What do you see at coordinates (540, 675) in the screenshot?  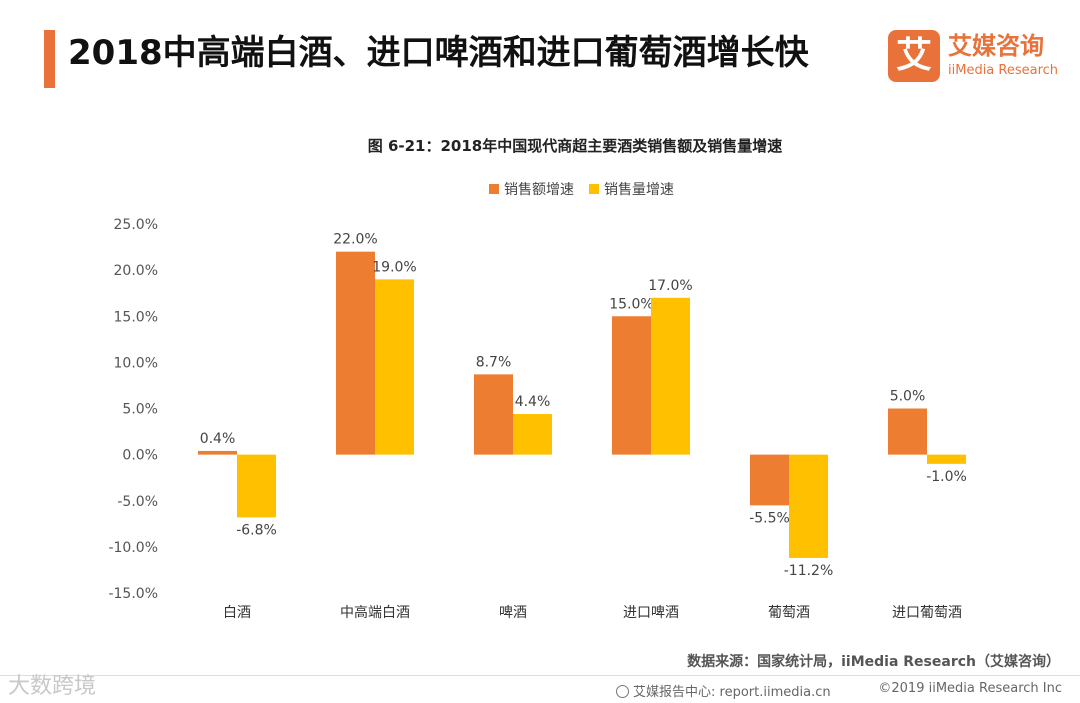 I see `footer-divider` at bounding box center [540, 675].